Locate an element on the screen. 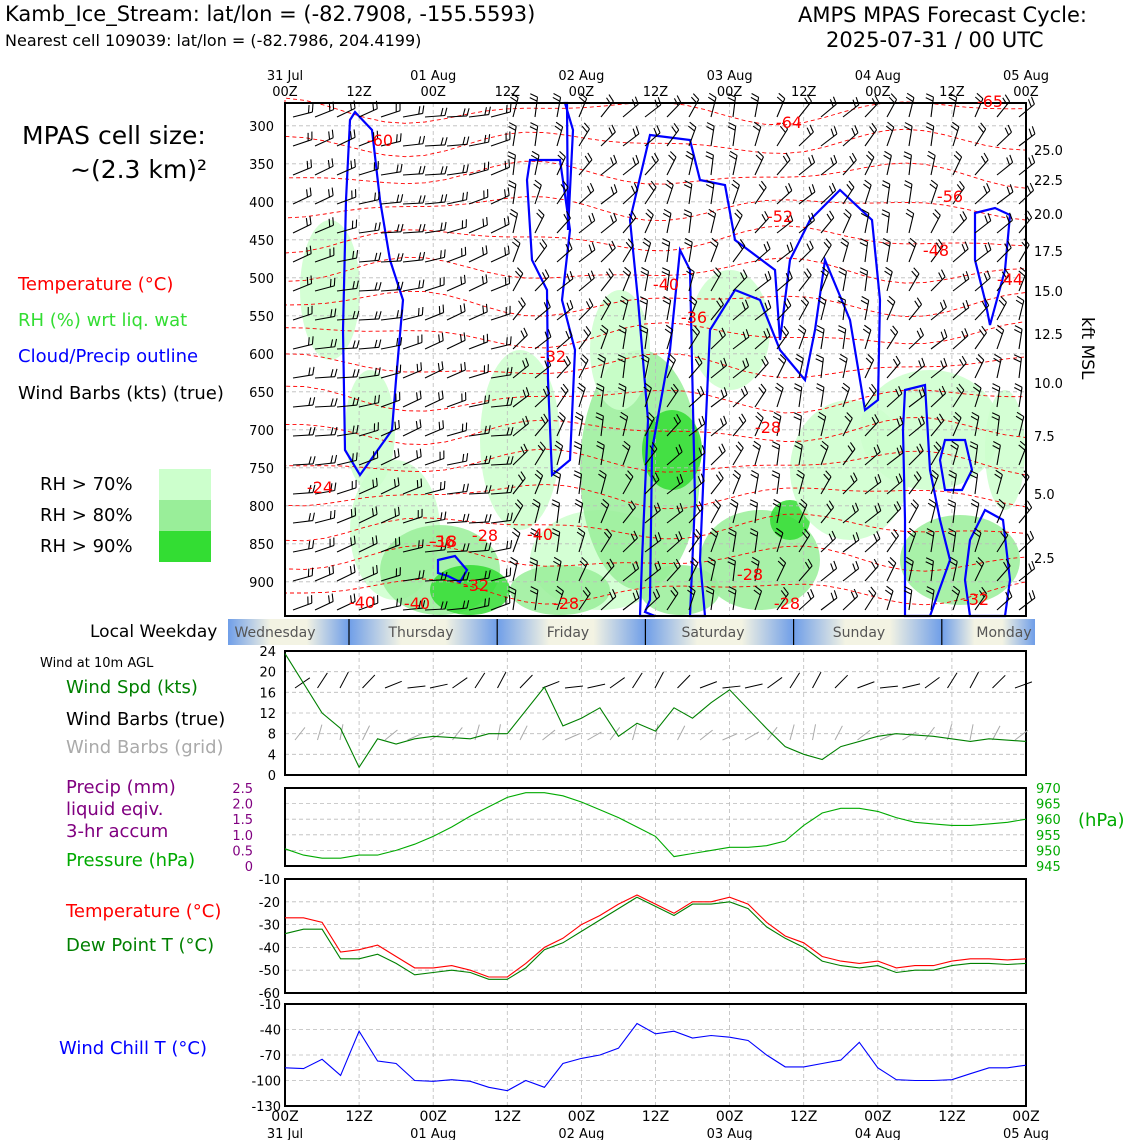  top-hour-label: 12Z is located at coordinates (359, 92).